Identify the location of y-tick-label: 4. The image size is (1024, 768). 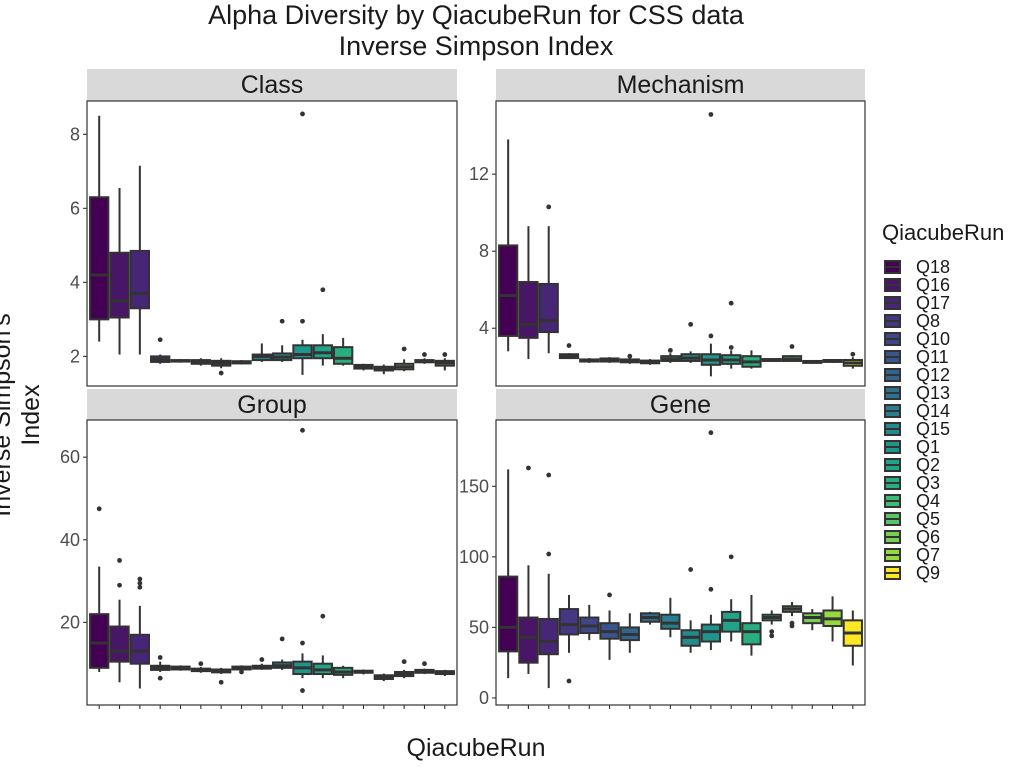
(484, 328).